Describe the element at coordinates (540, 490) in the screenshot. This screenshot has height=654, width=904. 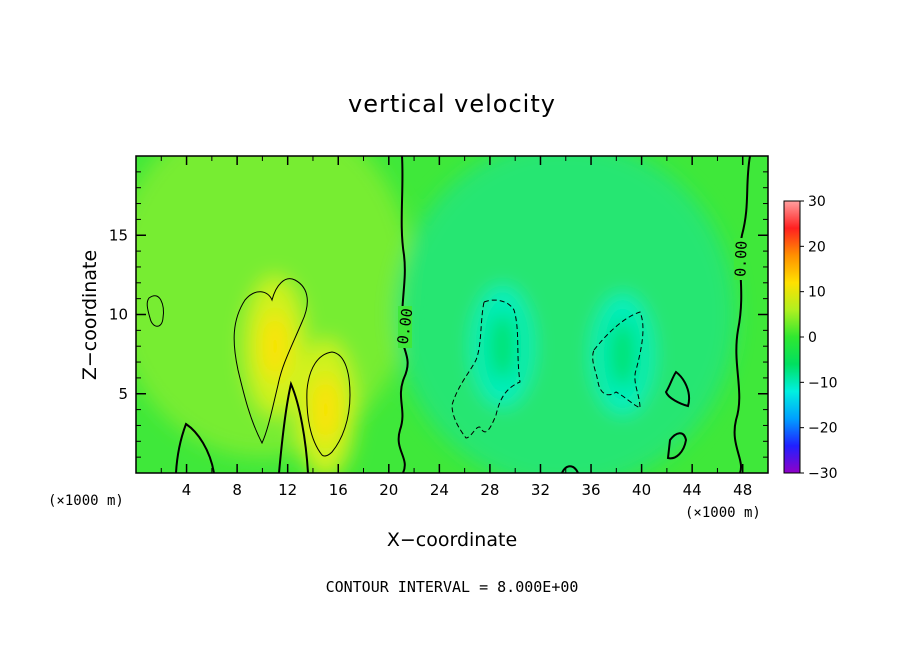
I see `x-tick-label: 32` at that location.